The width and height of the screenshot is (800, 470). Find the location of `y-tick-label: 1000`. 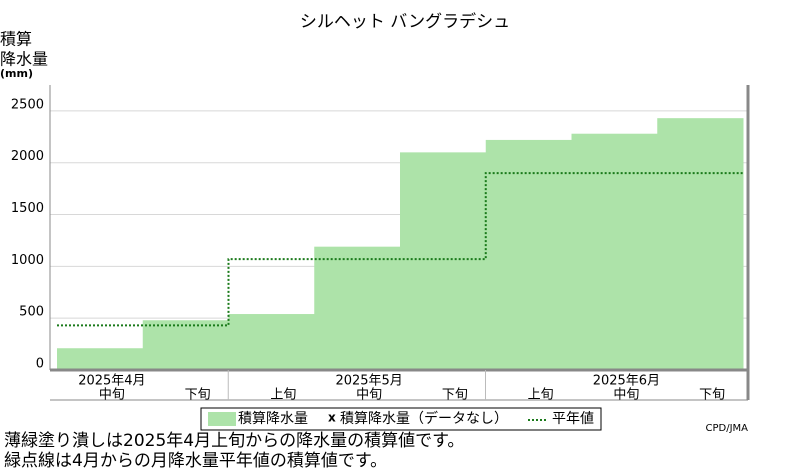

y-tick-label: 1000 is located at coordinates (27, 260).